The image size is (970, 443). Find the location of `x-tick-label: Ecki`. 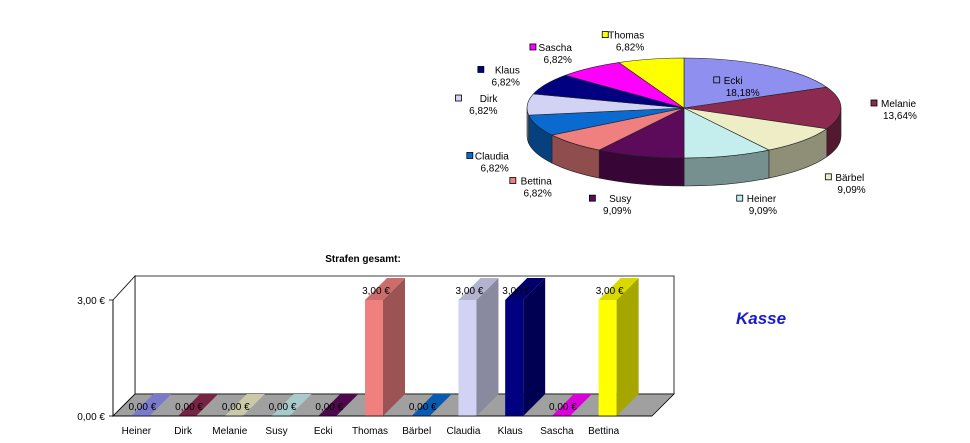

x-tick-label: Ecki is located at coordinates (323, 431).